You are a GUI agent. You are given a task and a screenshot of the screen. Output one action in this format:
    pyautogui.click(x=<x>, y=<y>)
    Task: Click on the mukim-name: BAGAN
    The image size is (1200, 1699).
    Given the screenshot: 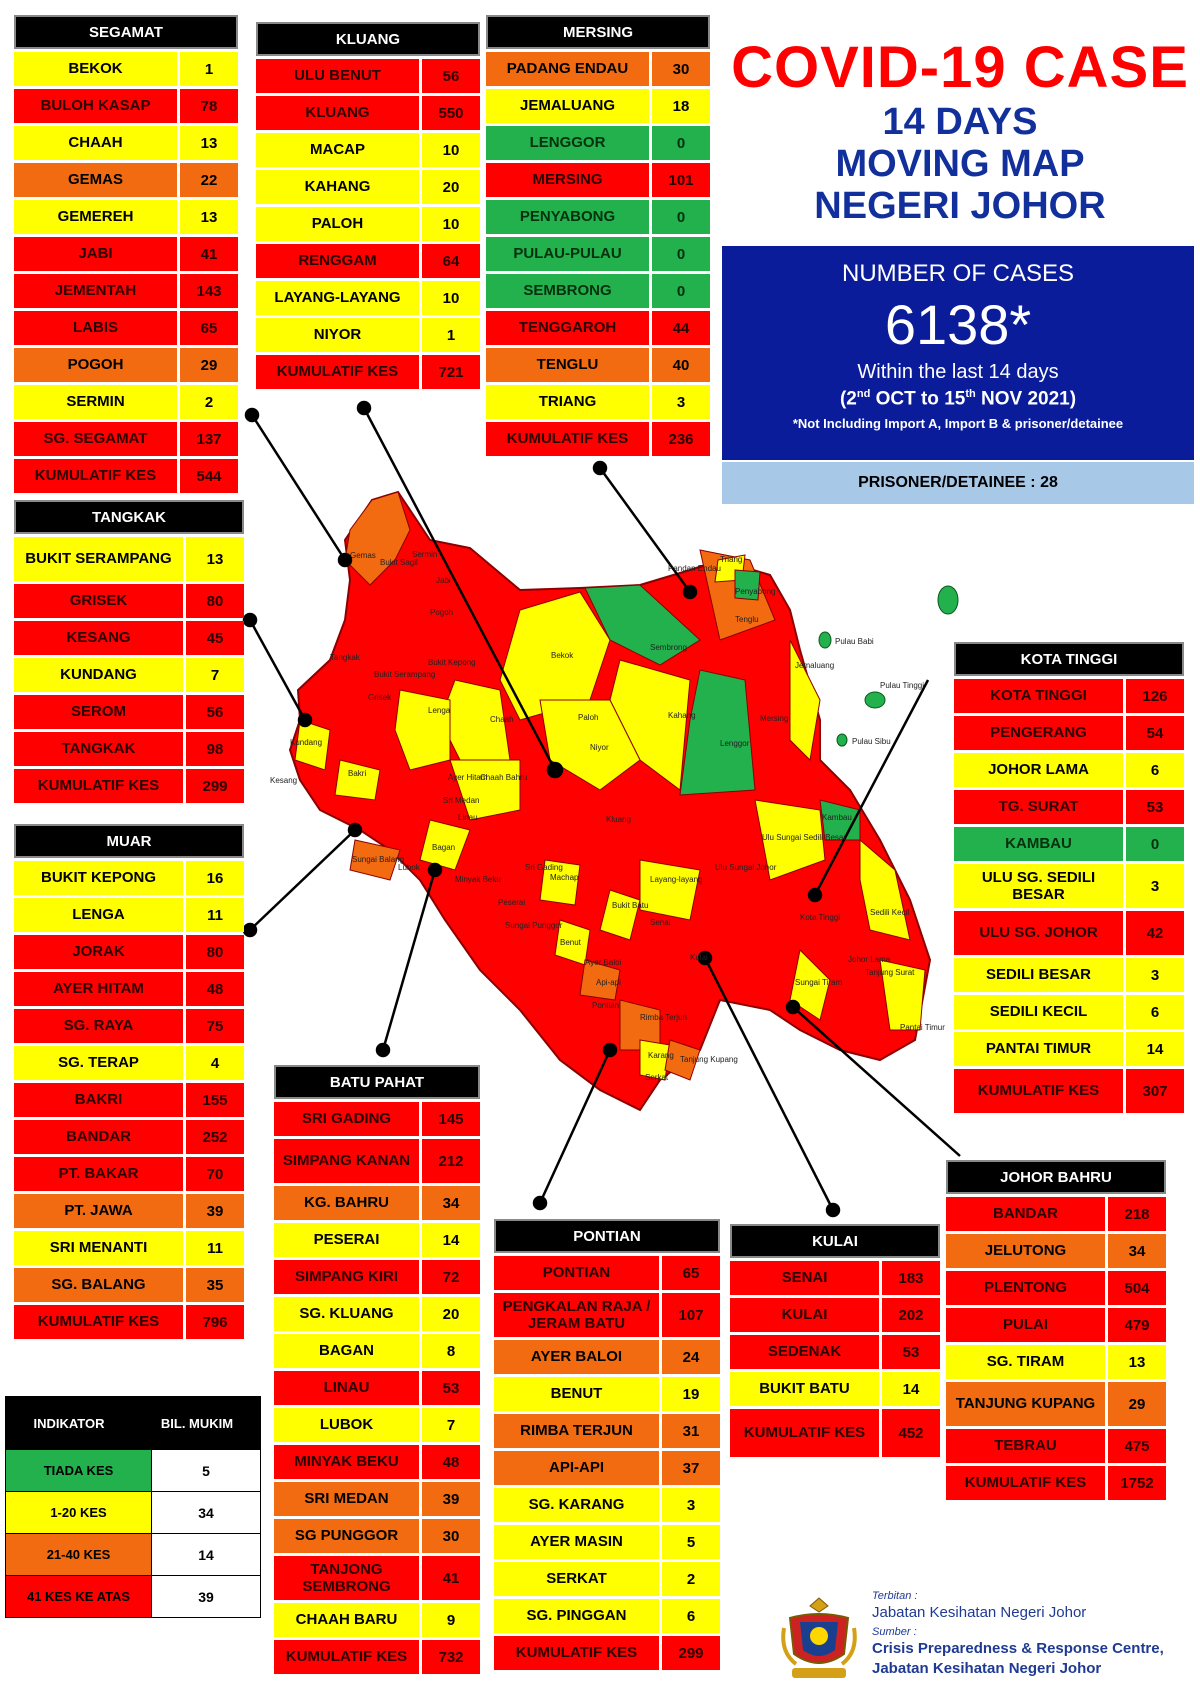 What is the action you would take?
    pyautogui.click(x=346, y=1351)
    